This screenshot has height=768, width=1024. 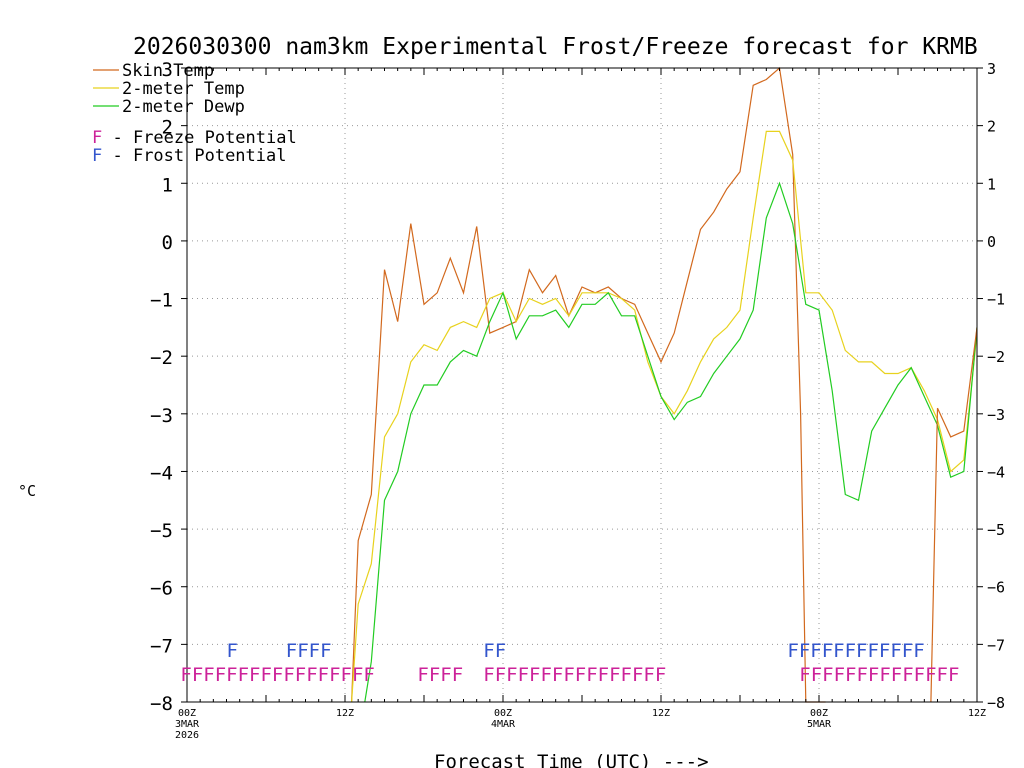 What do you see at coordinates (161, 358) in the screenshot?
I see `y-tick-label-left: −2` at bounding box center [161, 358].